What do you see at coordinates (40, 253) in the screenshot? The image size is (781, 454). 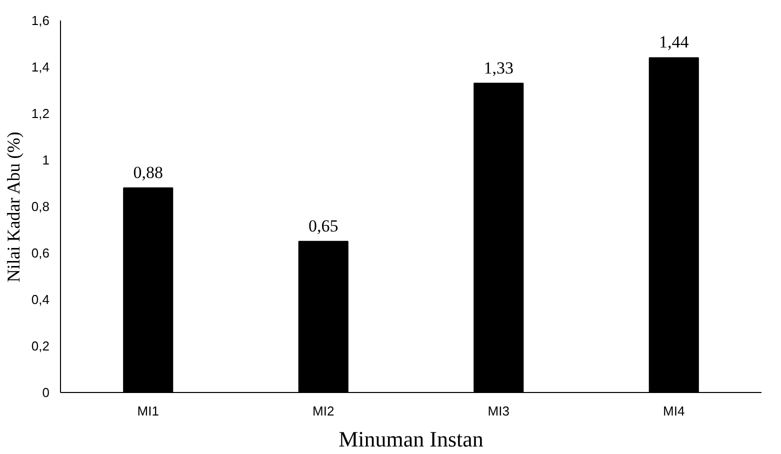 I see `y-tick-label: 0,6` at bounding box center [40, 253].